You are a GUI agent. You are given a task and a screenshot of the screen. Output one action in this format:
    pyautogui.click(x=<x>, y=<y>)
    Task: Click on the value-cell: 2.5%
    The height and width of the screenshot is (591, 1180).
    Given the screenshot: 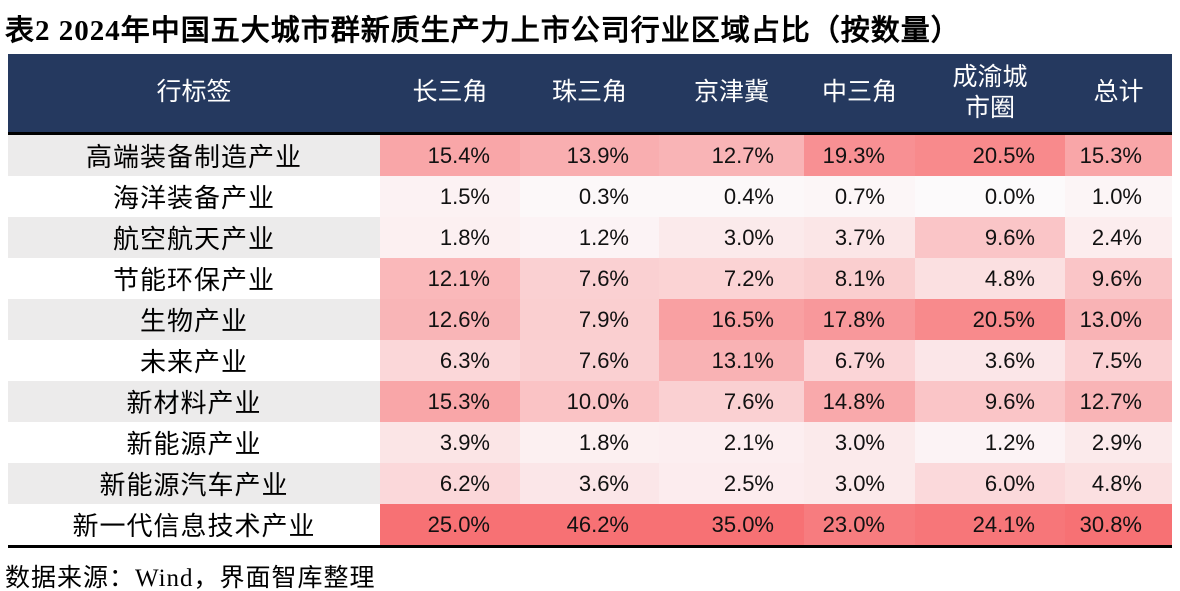 What is the action you would take?
    pyautogui.click(x=731, y=483)
    